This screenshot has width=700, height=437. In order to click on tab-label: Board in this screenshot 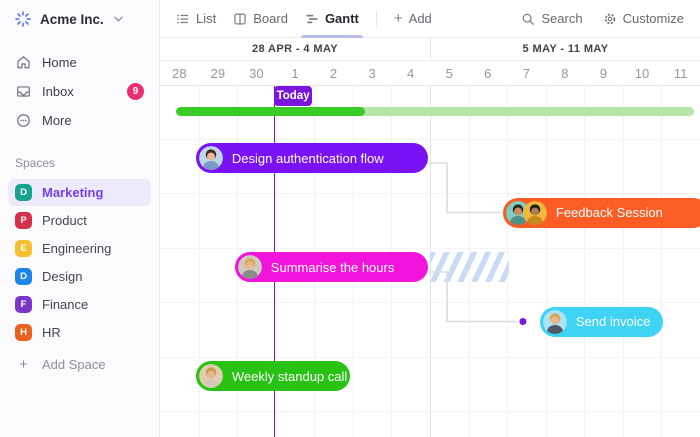, I will do `click(270, 18)`.